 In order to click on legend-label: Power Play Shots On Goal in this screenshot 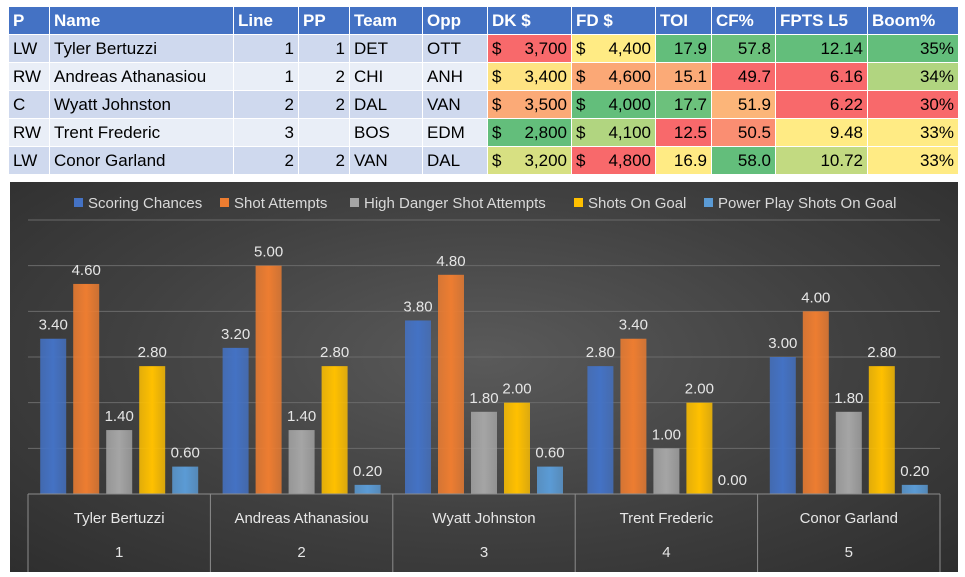, I will do `click(807, 203)`.